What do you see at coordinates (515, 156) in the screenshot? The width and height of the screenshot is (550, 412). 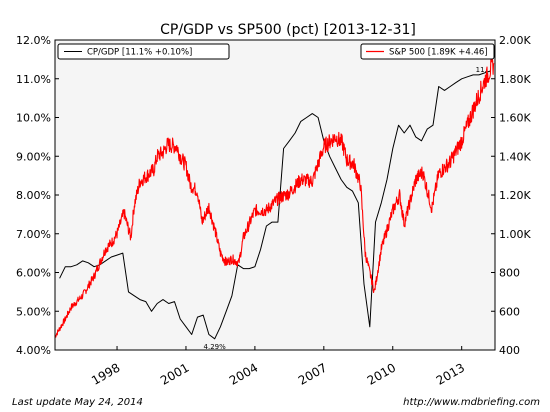 I see `y-right-tick-label: 1.40K` at bounding box center [515, 156].